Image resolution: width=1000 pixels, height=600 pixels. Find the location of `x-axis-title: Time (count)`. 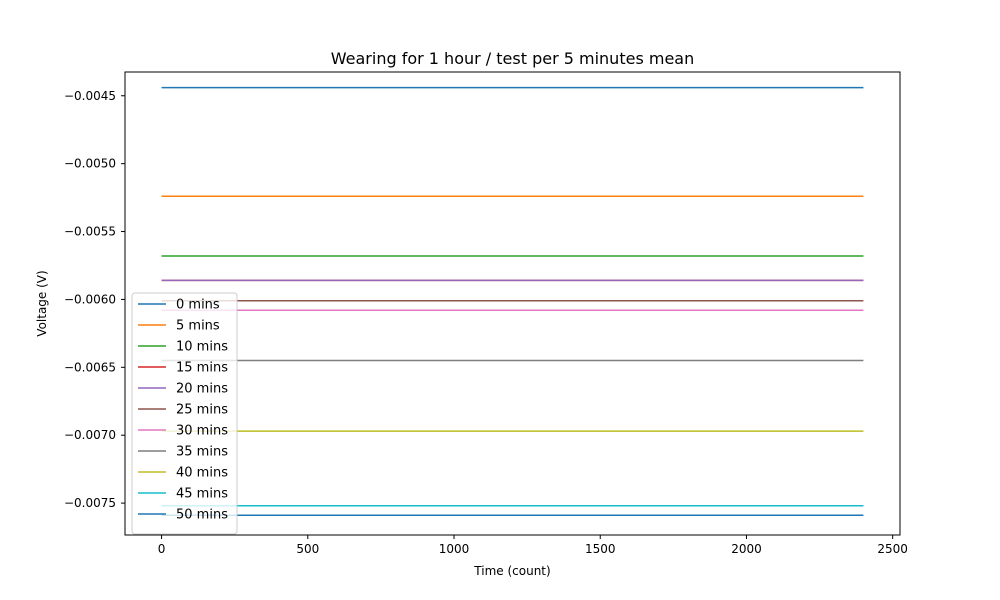

x-axis-title: Time (count) is located at coordinates (511, 571).